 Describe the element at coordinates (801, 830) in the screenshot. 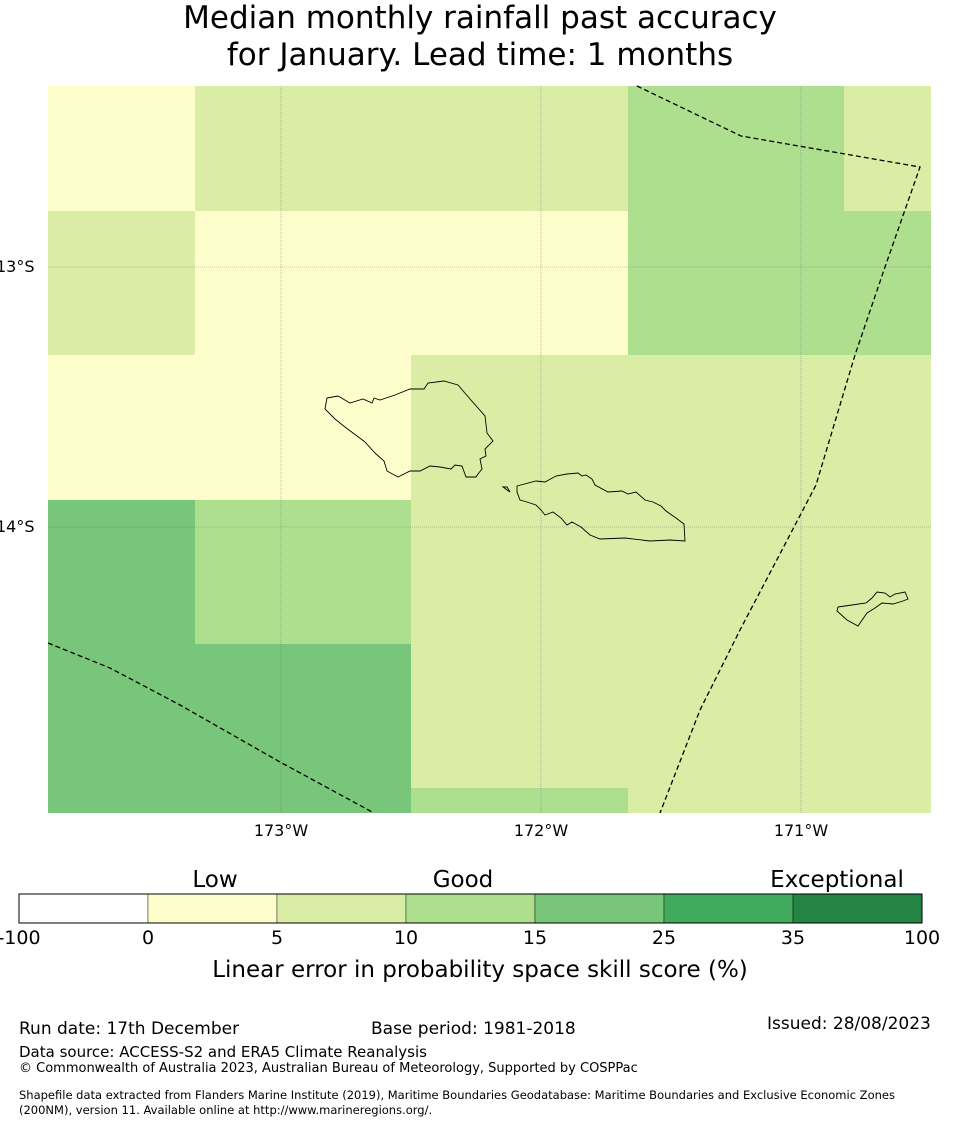

I see `lon-label-171w: 171°W` at that location.